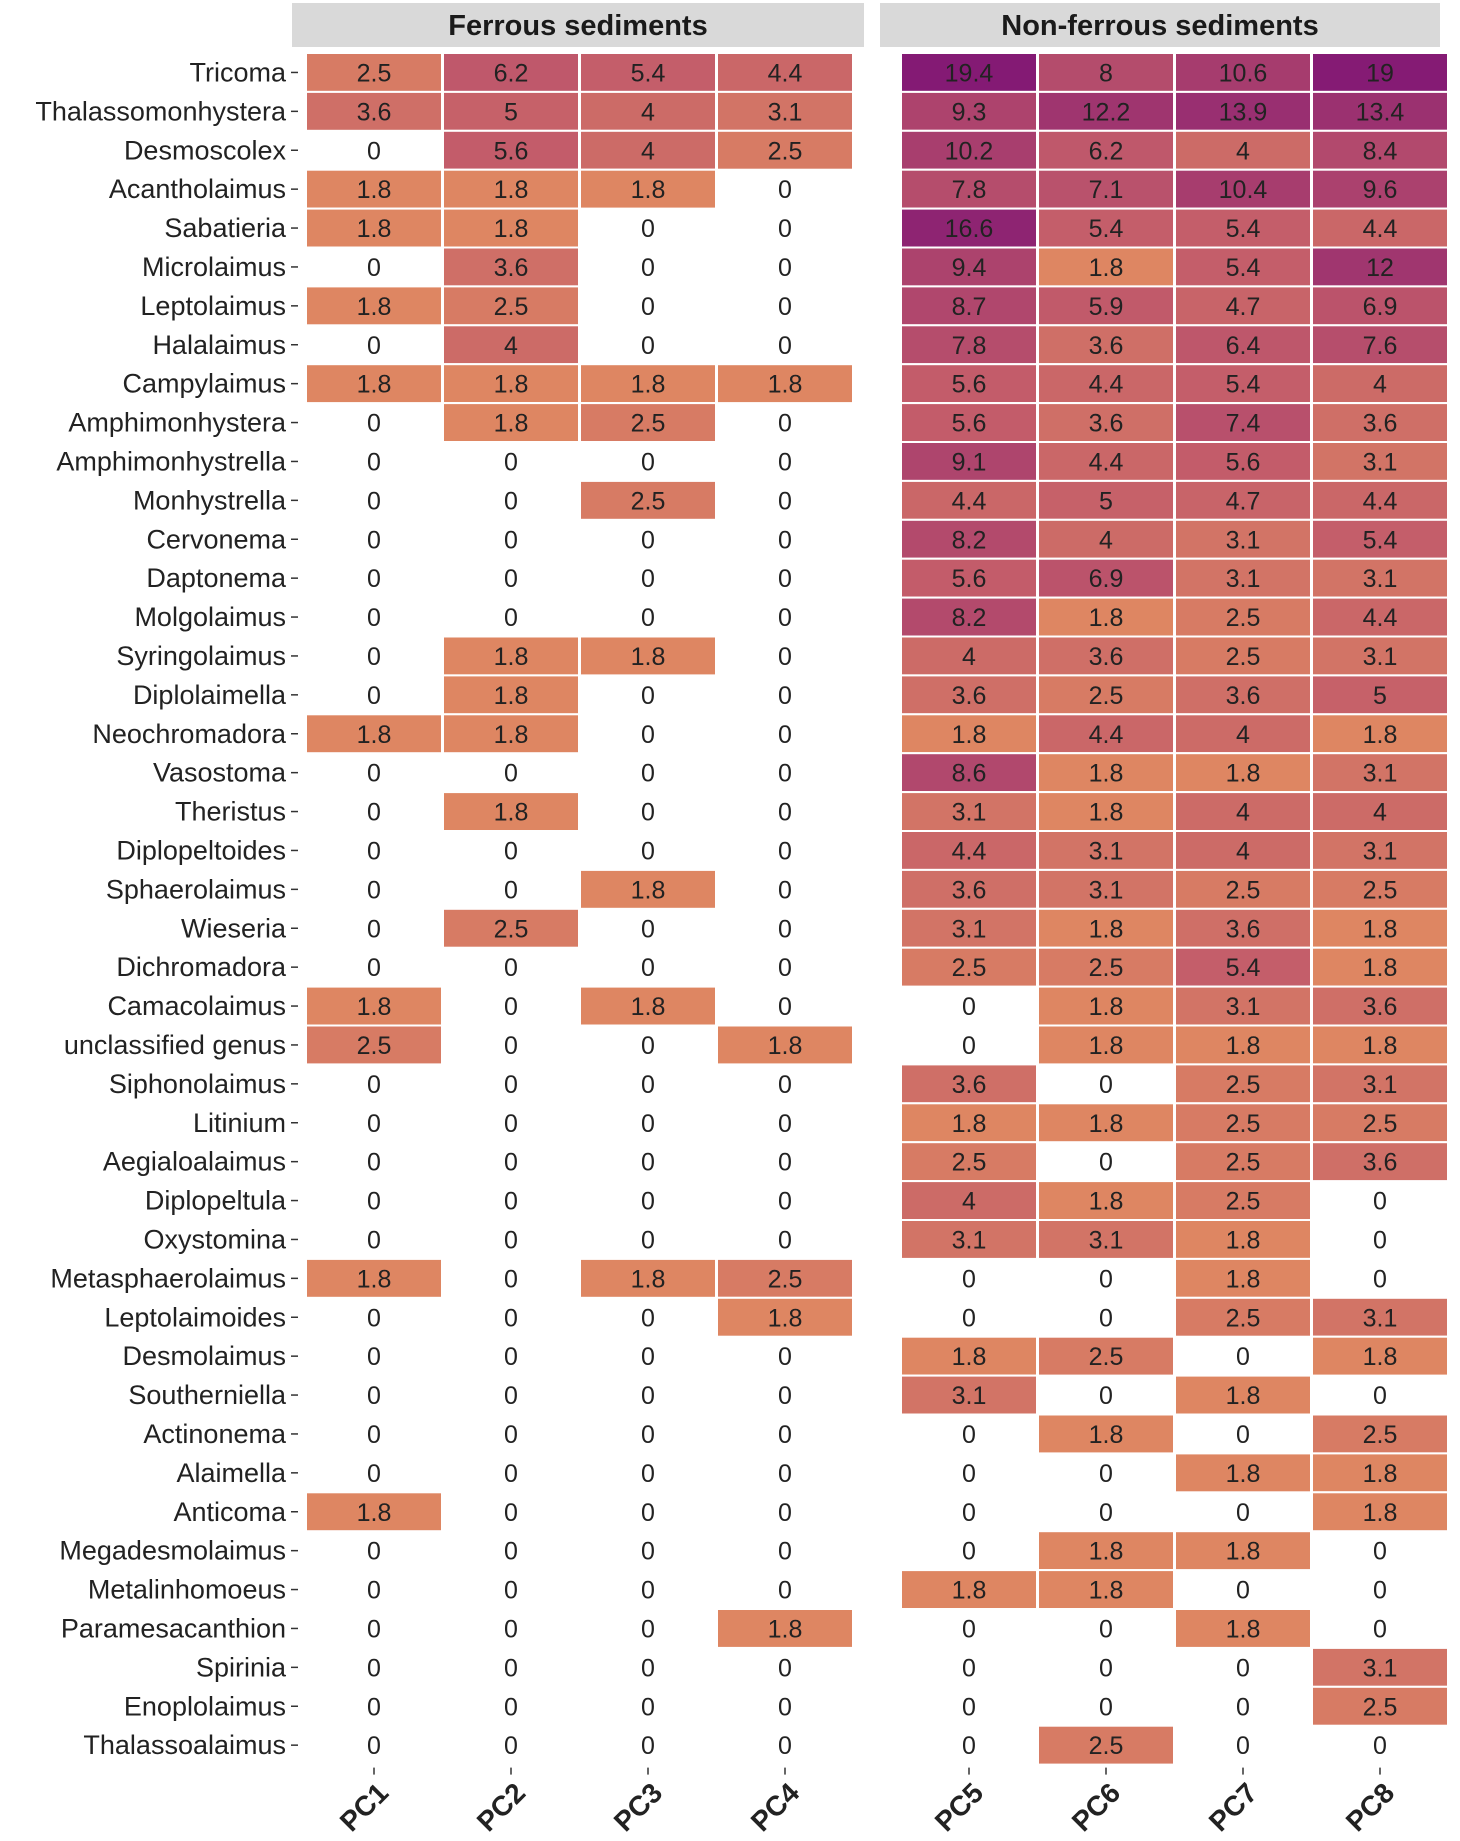 The width and height of the screenshot is (1460, 1841). What do you see at coordinates (219, 345) in the screenshot?
I see `genus-label: Halalaimus` at bounding box center [219, 345].